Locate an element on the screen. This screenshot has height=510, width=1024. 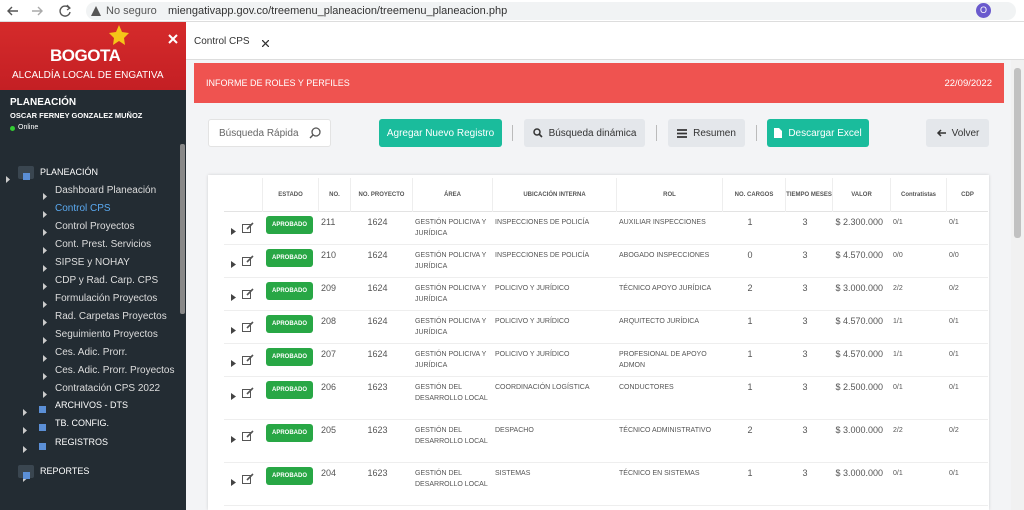
page-scrollbar is located at coordinates (1017, 285).